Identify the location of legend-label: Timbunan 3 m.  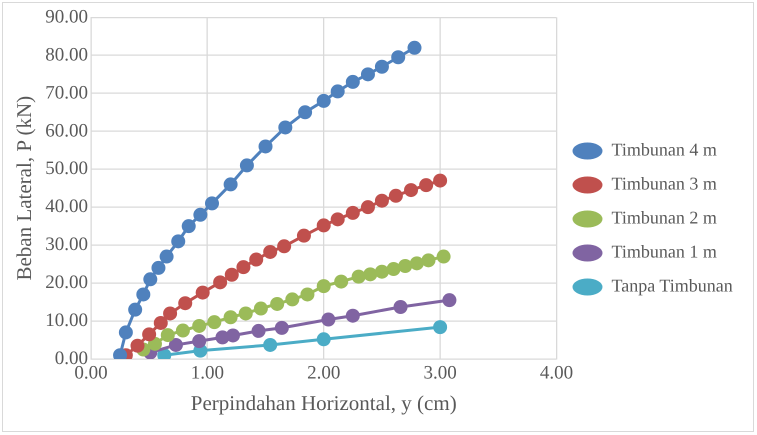
(664, 184).